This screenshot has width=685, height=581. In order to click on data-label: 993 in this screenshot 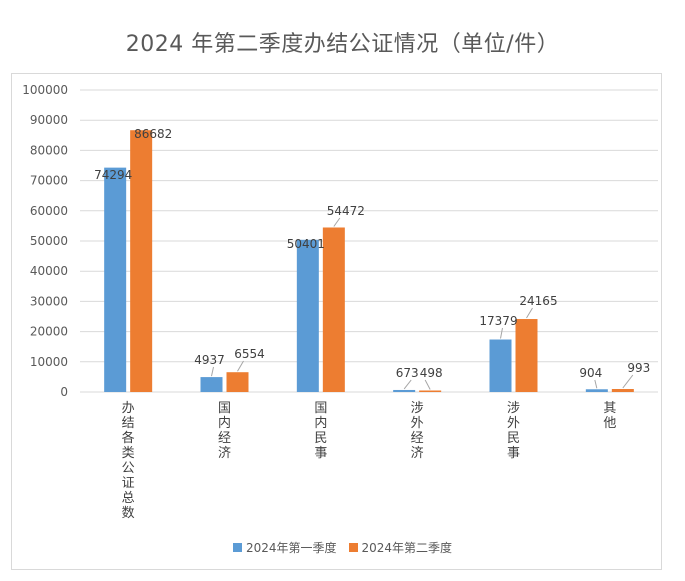, I will do `click(638, 368)`.